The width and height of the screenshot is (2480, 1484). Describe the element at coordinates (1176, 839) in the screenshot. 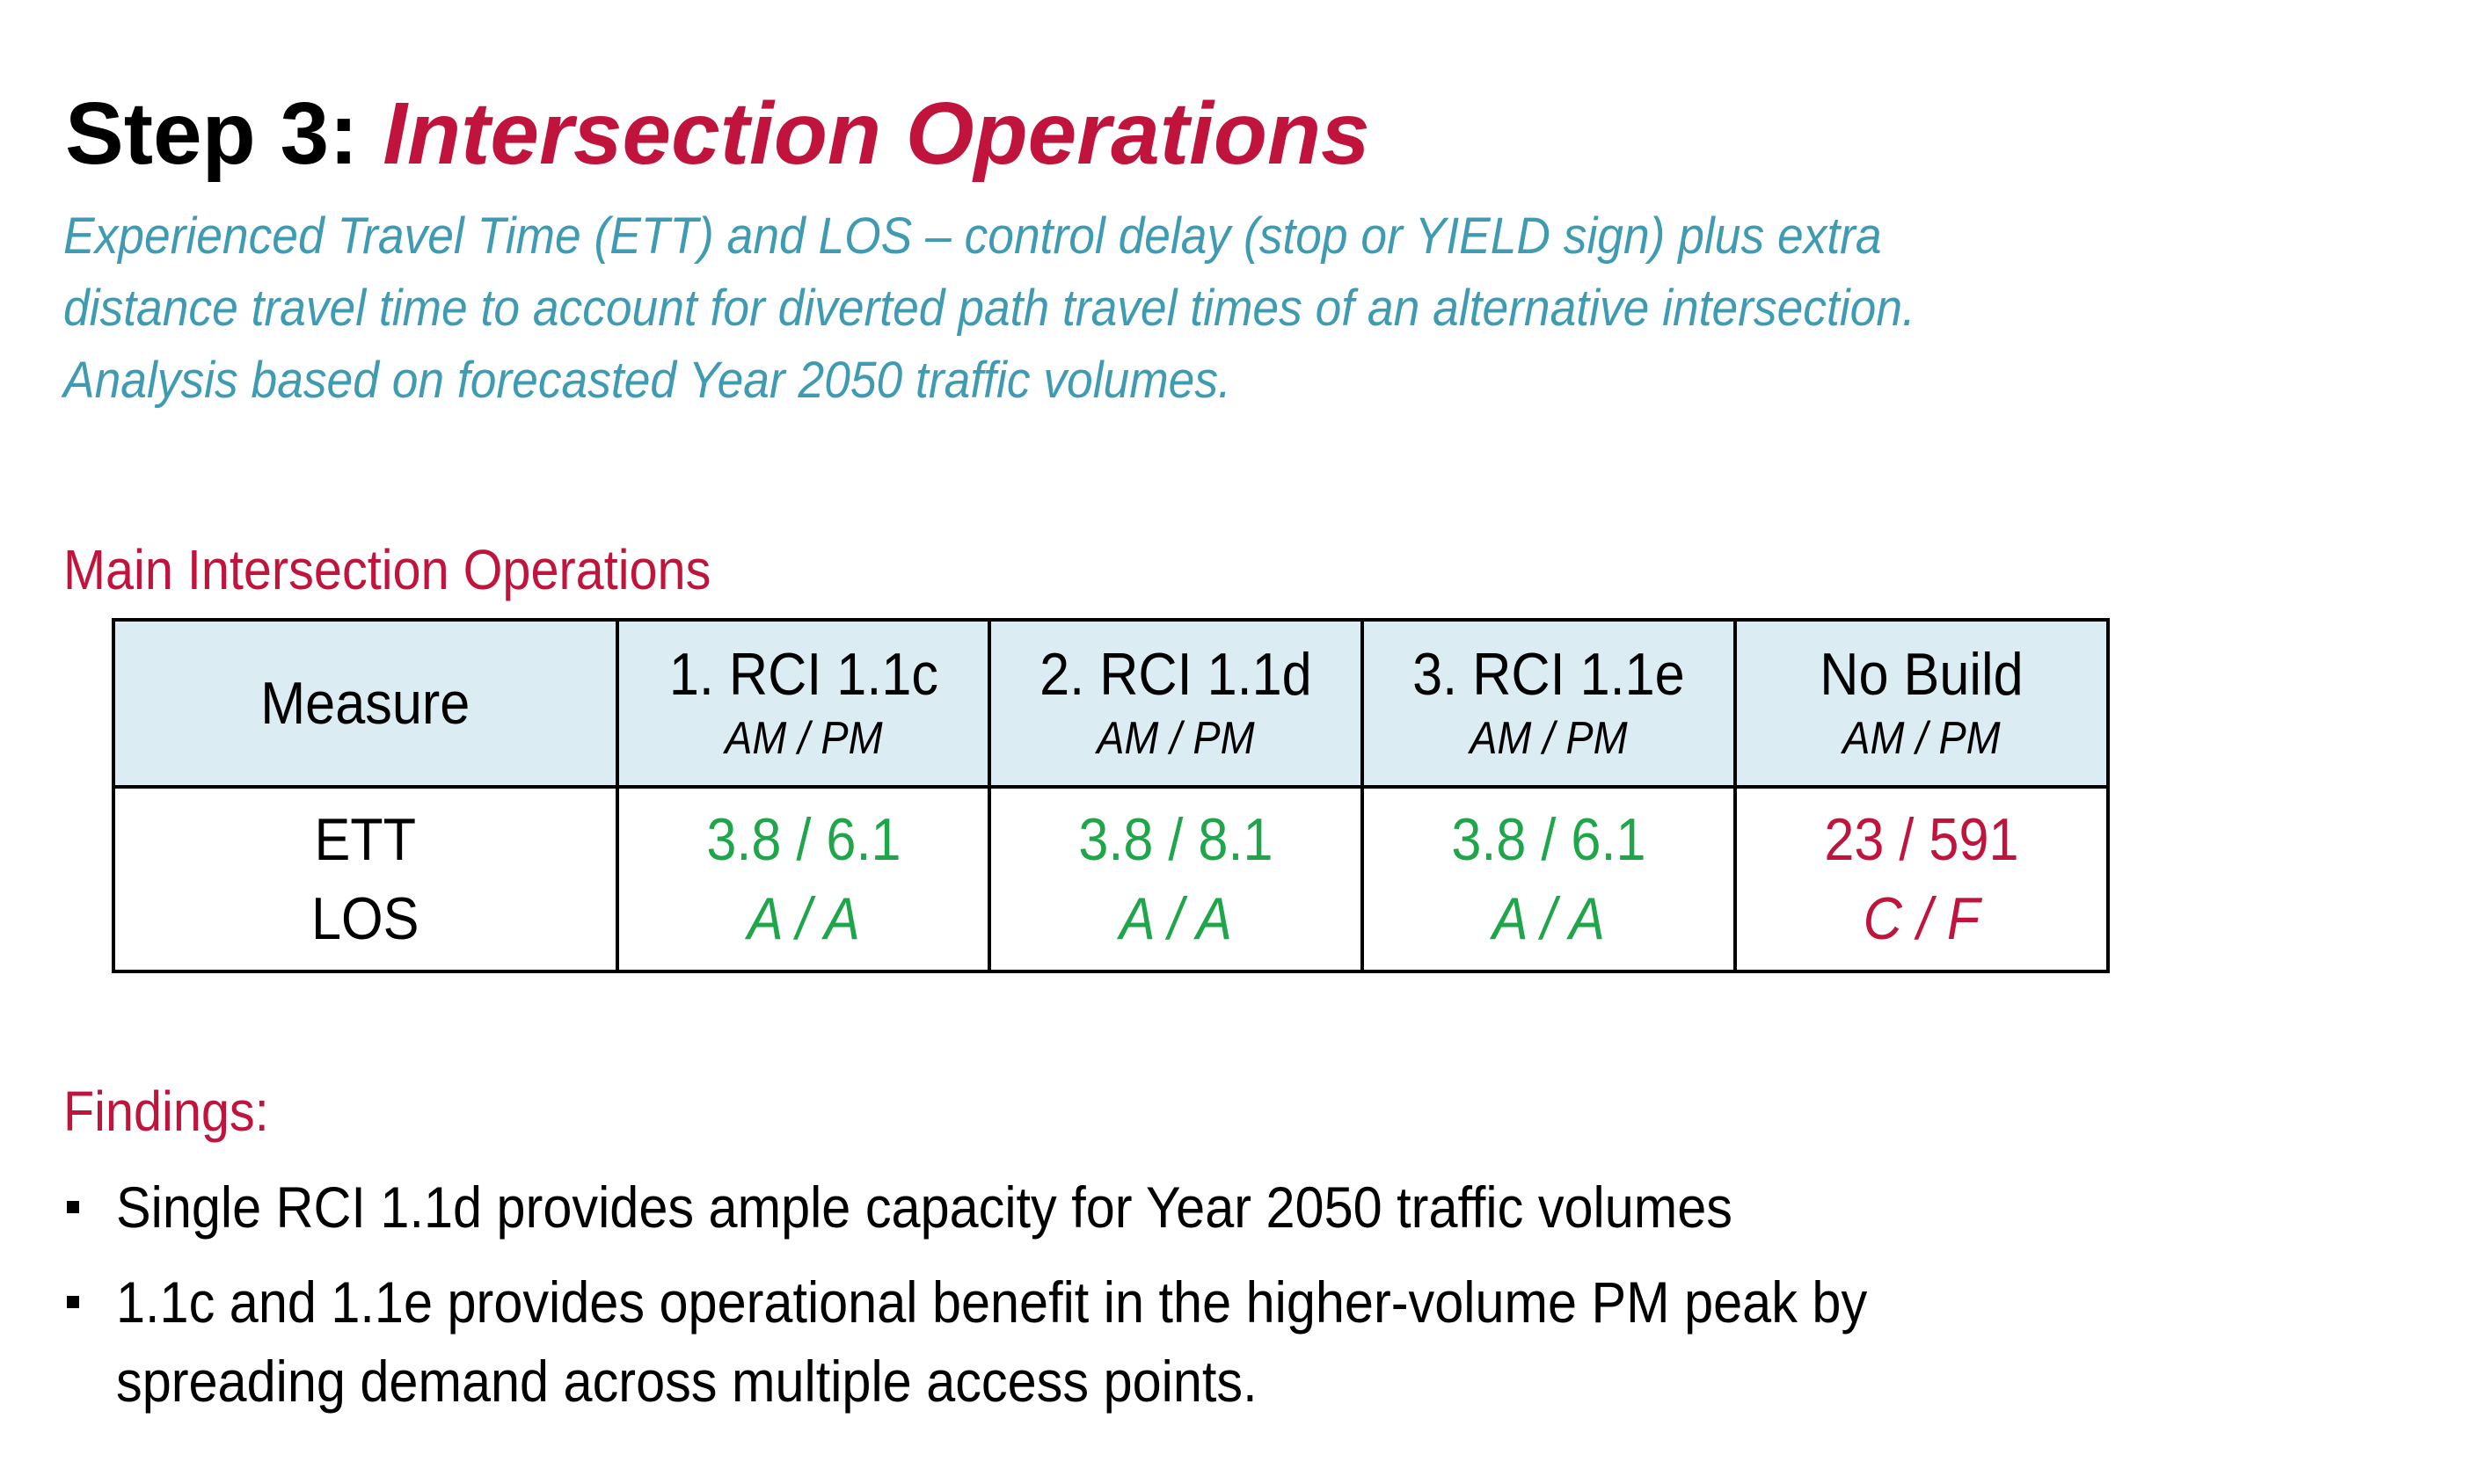

I see `ett-value: 3.8 / 8.1` at that location.